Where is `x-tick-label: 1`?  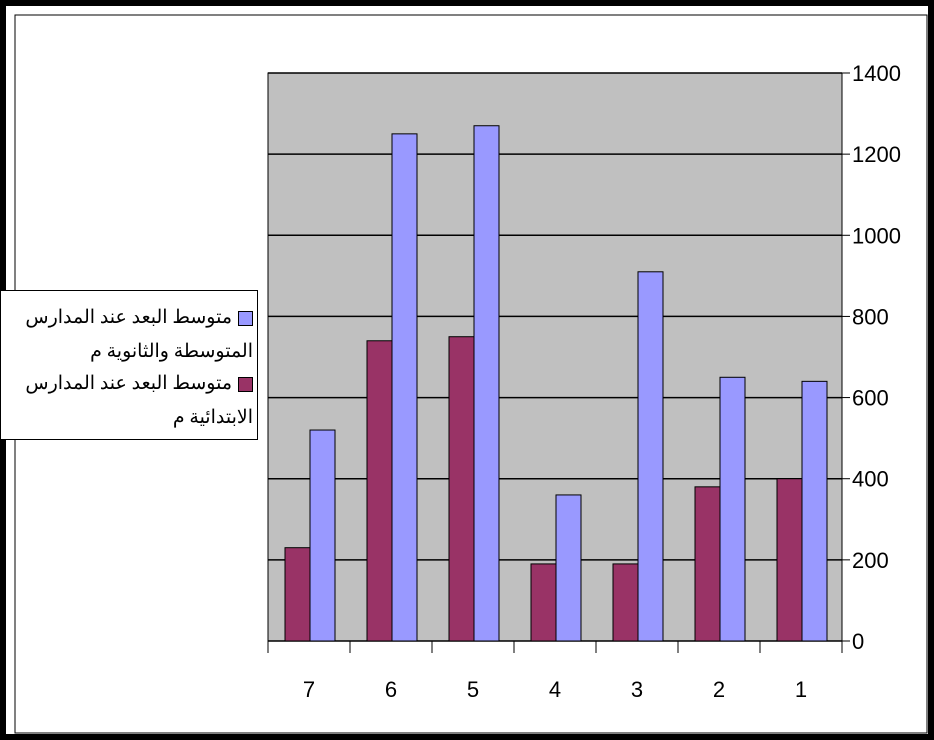 x-tick-label: 1 is located at coordinates (801, 689).